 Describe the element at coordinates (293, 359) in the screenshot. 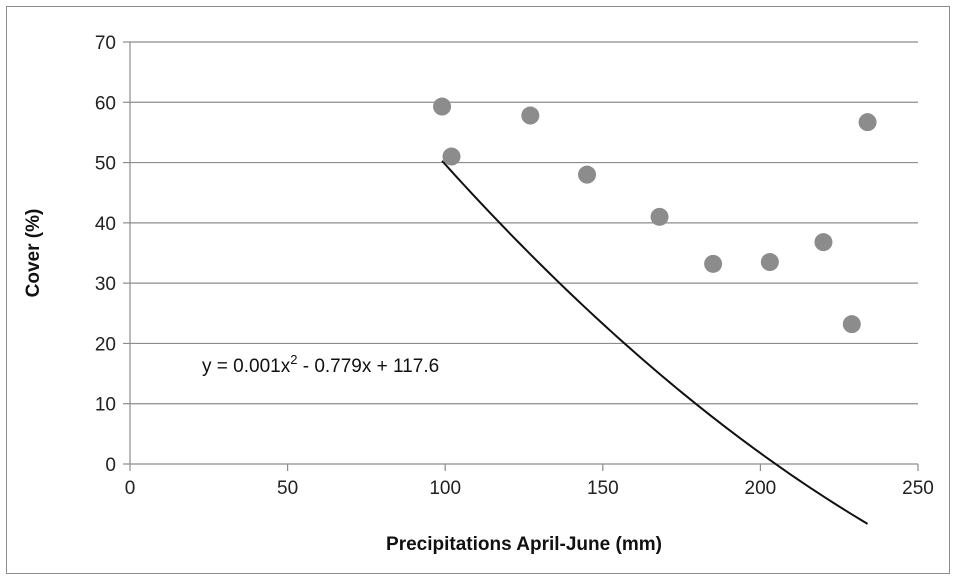

I see `equation-superscript: 2` at that location.